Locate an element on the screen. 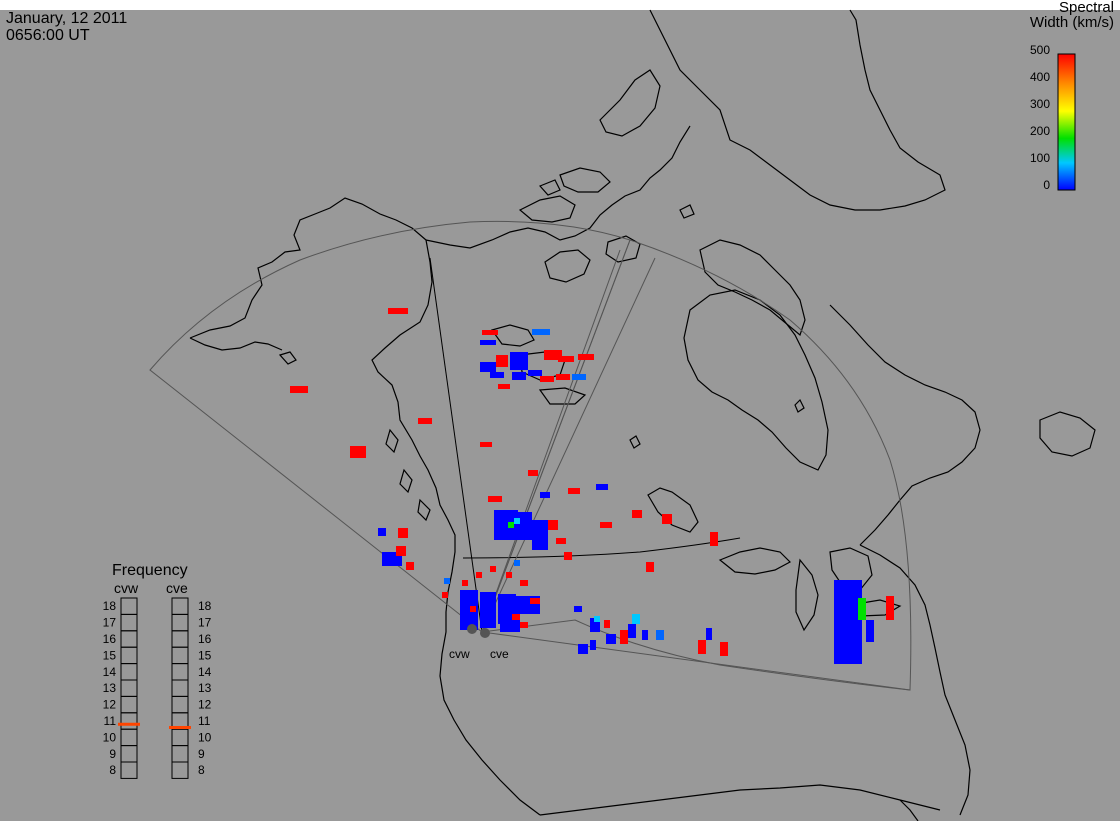 This screenshot has height=821, width=1120. lake-superior is located at coordinates (754, 561).